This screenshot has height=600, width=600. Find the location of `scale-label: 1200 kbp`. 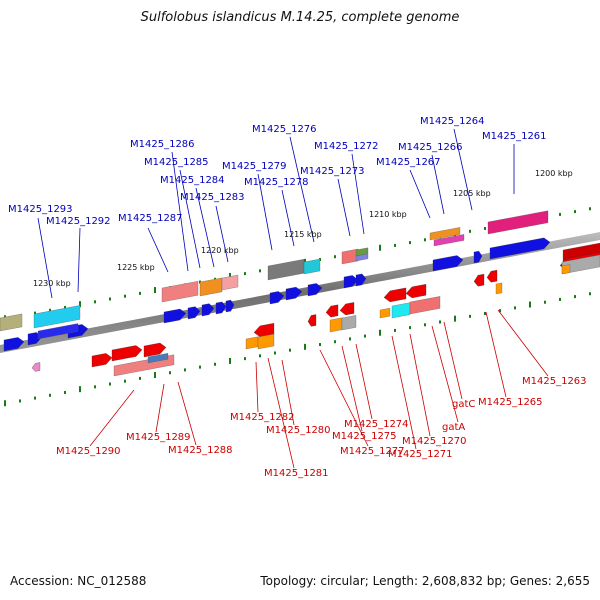

scale-label: 1200 kbp is located at coordinates (554, 173).